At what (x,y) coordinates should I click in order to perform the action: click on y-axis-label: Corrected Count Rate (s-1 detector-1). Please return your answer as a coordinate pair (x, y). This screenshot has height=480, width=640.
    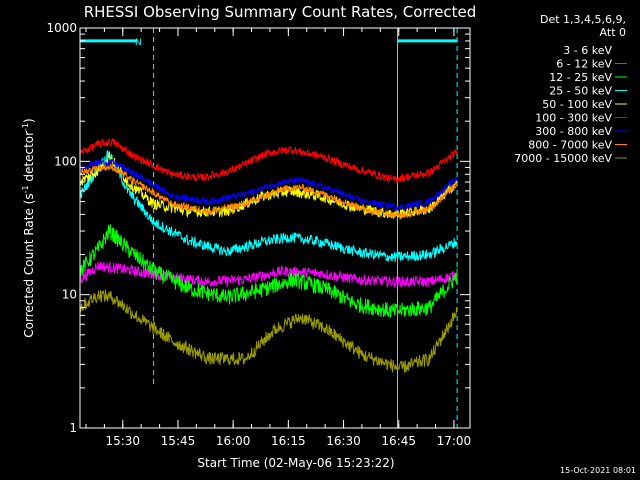
    Looking at the image, I should click on (28, 227).